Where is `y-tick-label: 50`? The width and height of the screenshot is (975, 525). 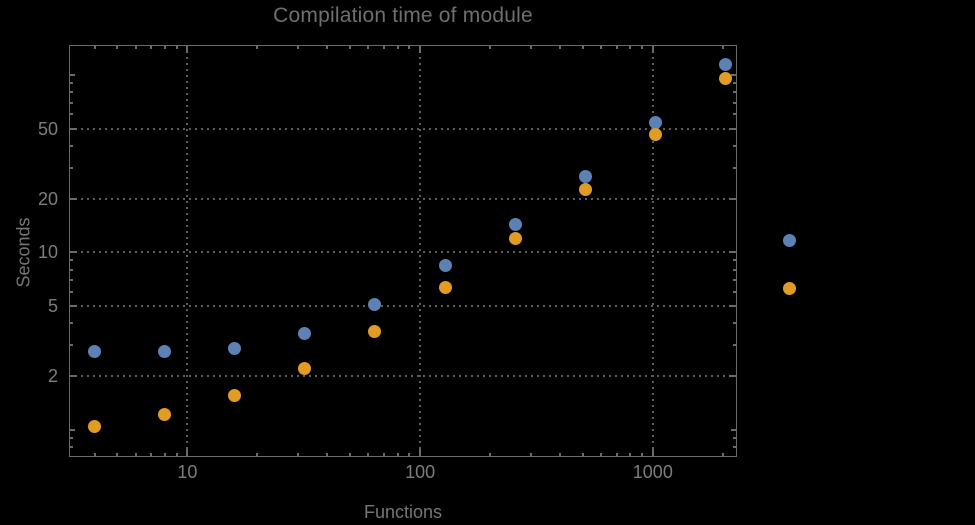
y-tick-label: 50 is located at coordinates (47, 128).